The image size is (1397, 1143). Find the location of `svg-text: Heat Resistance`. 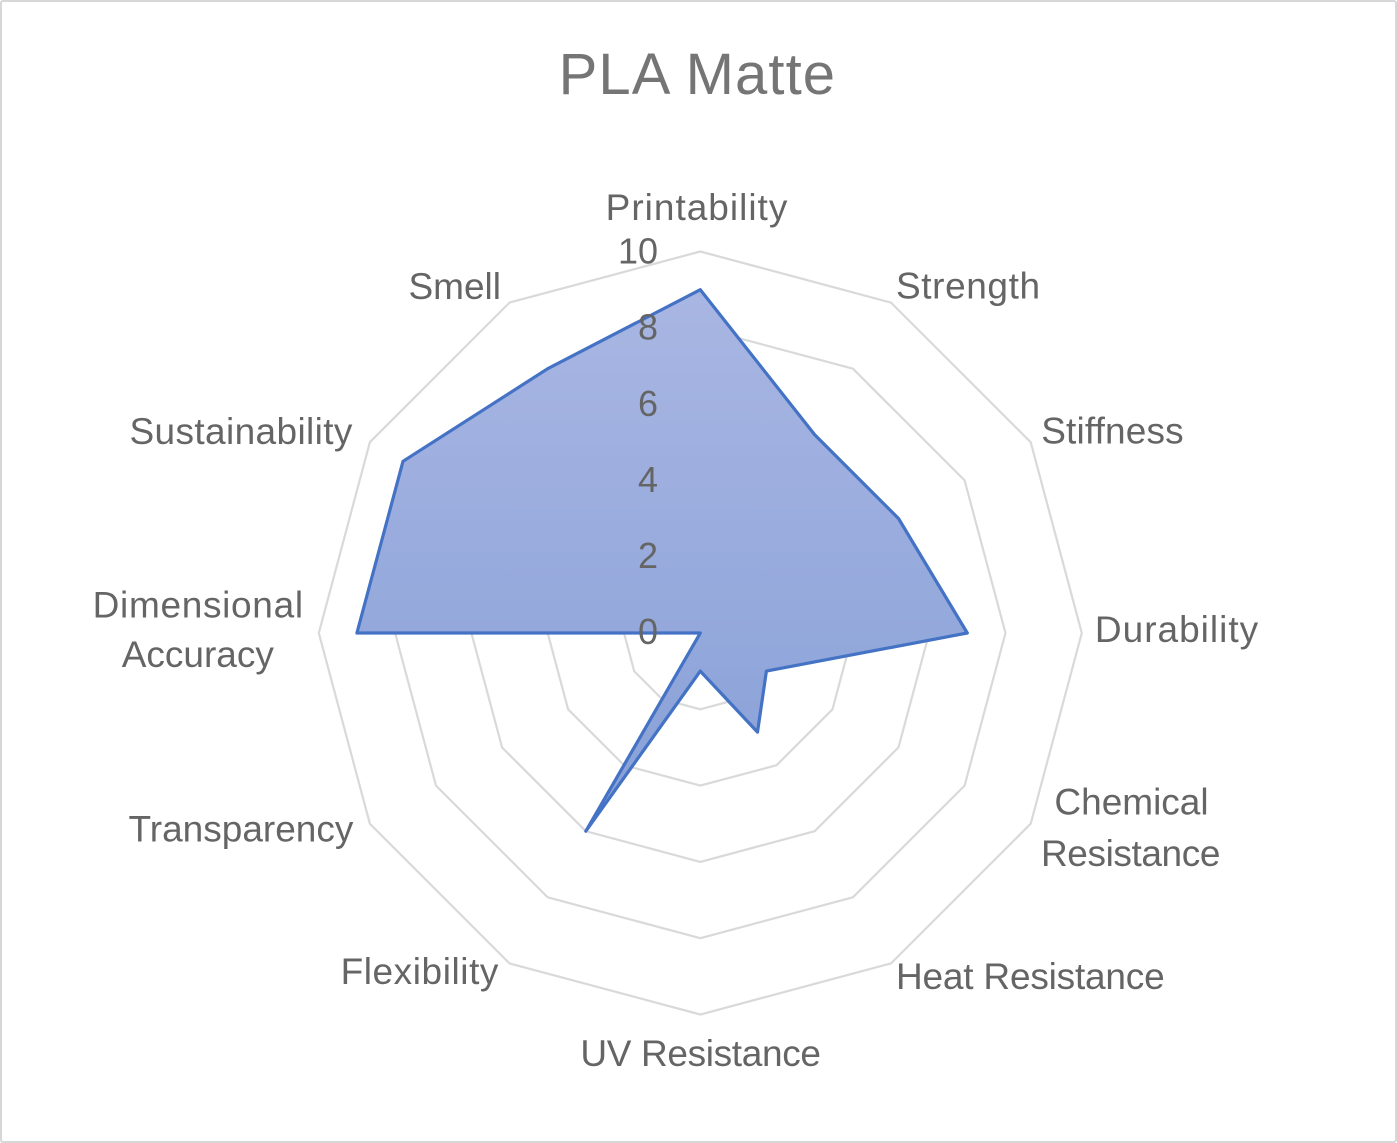

svg-text: Heat Resistance is located at coordinates (1030, 976).